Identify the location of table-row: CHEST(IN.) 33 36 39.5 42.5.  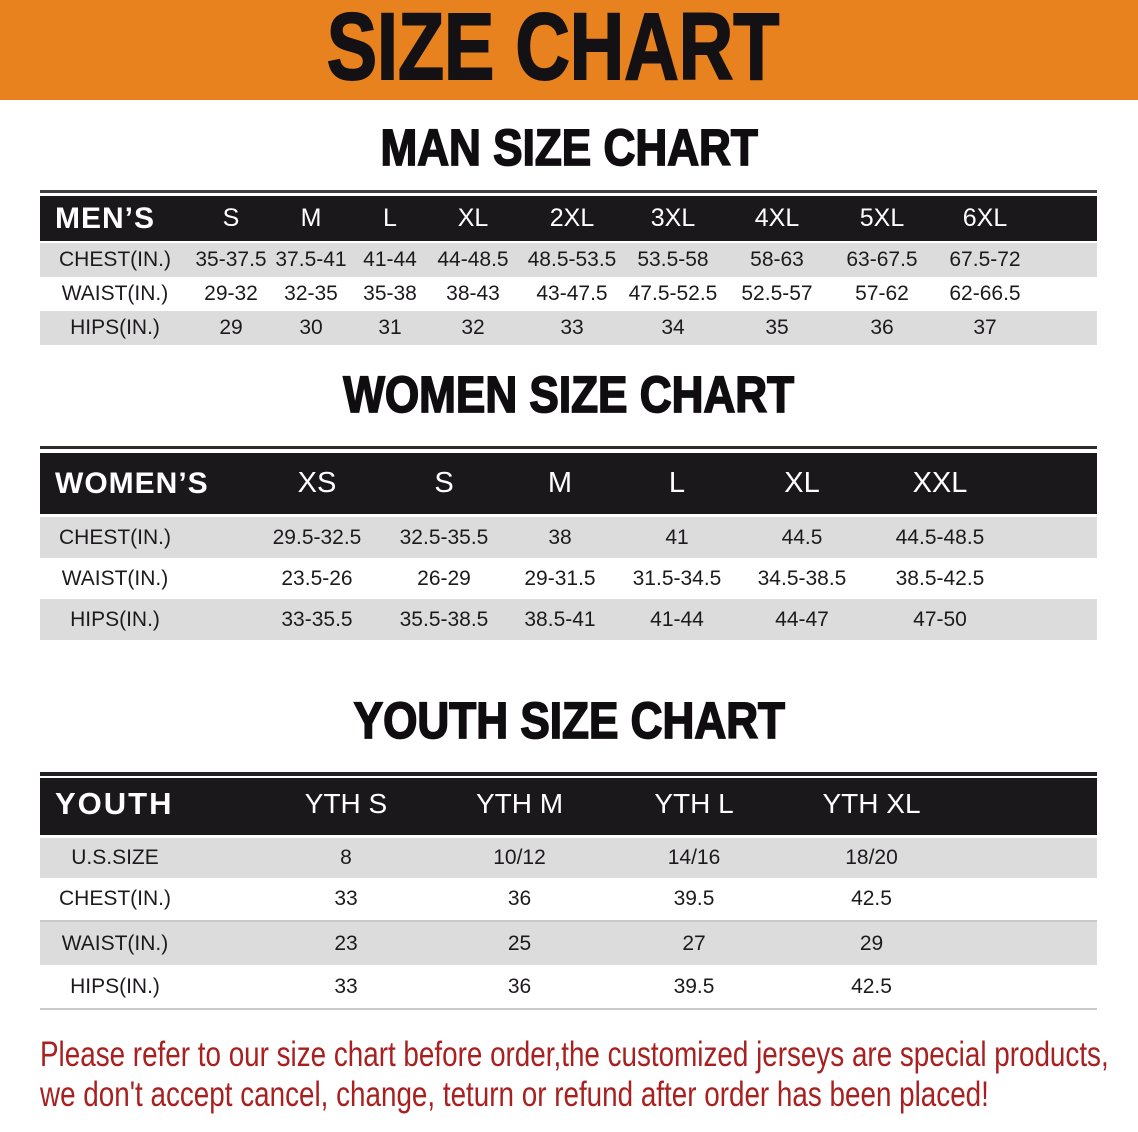
(568, 900).